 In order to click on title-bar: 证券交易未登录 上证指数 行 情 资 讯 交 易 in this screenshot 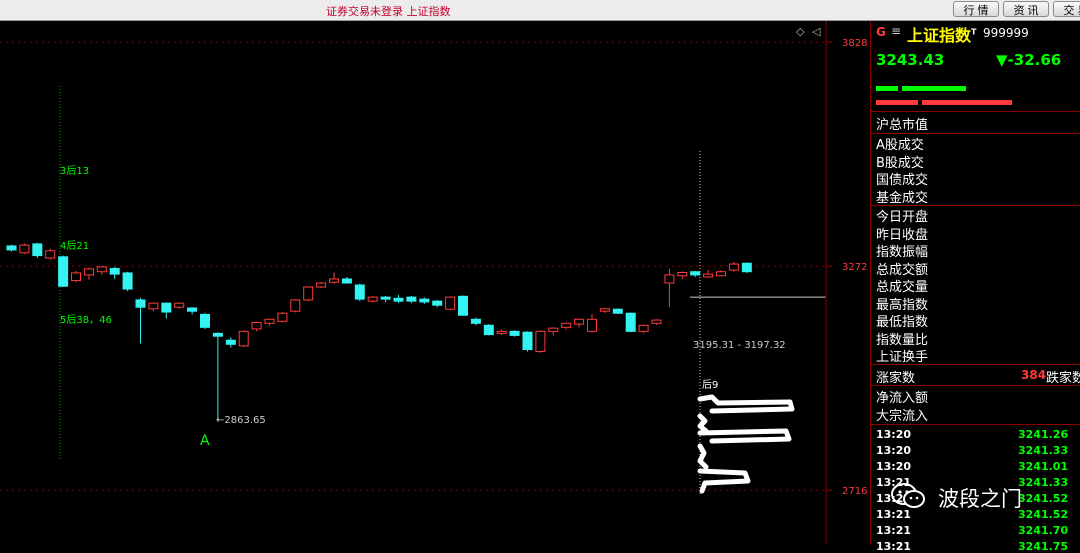, I will do `click(540, 10)`.